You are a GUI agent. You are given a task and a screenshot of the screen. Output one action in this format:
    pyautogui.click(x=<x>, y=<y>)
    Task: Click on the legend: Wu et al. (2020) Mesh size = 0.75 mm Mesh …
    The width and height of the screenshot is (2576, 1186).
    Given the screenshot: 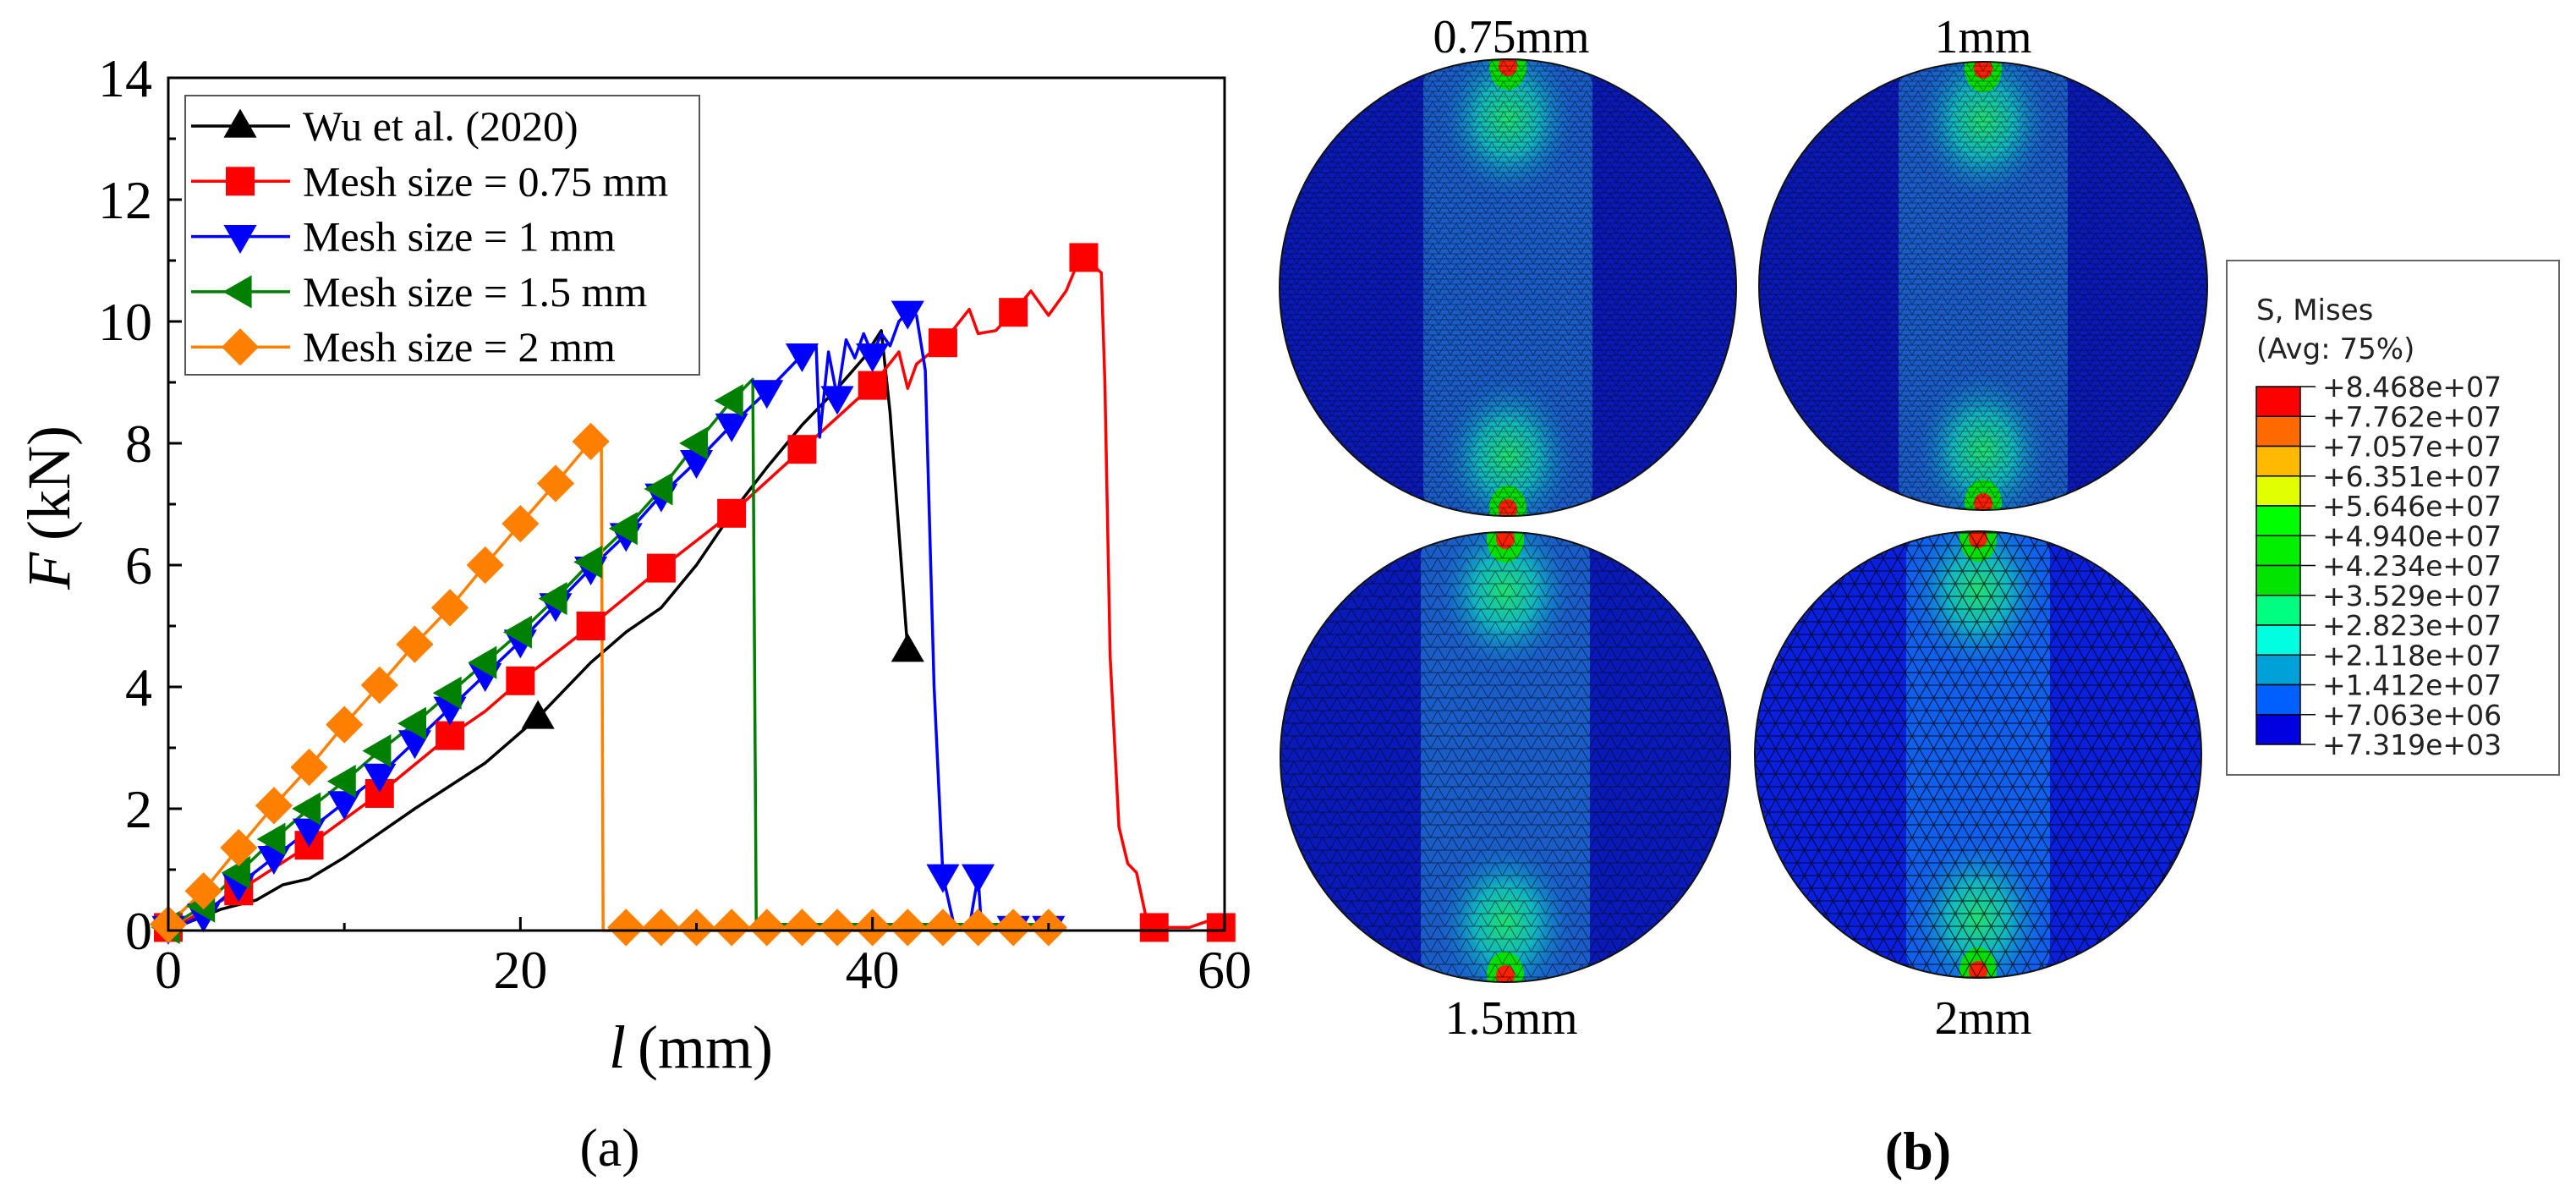 What is the action you would take?
    pyautogui.click(x=442, y=235)
    